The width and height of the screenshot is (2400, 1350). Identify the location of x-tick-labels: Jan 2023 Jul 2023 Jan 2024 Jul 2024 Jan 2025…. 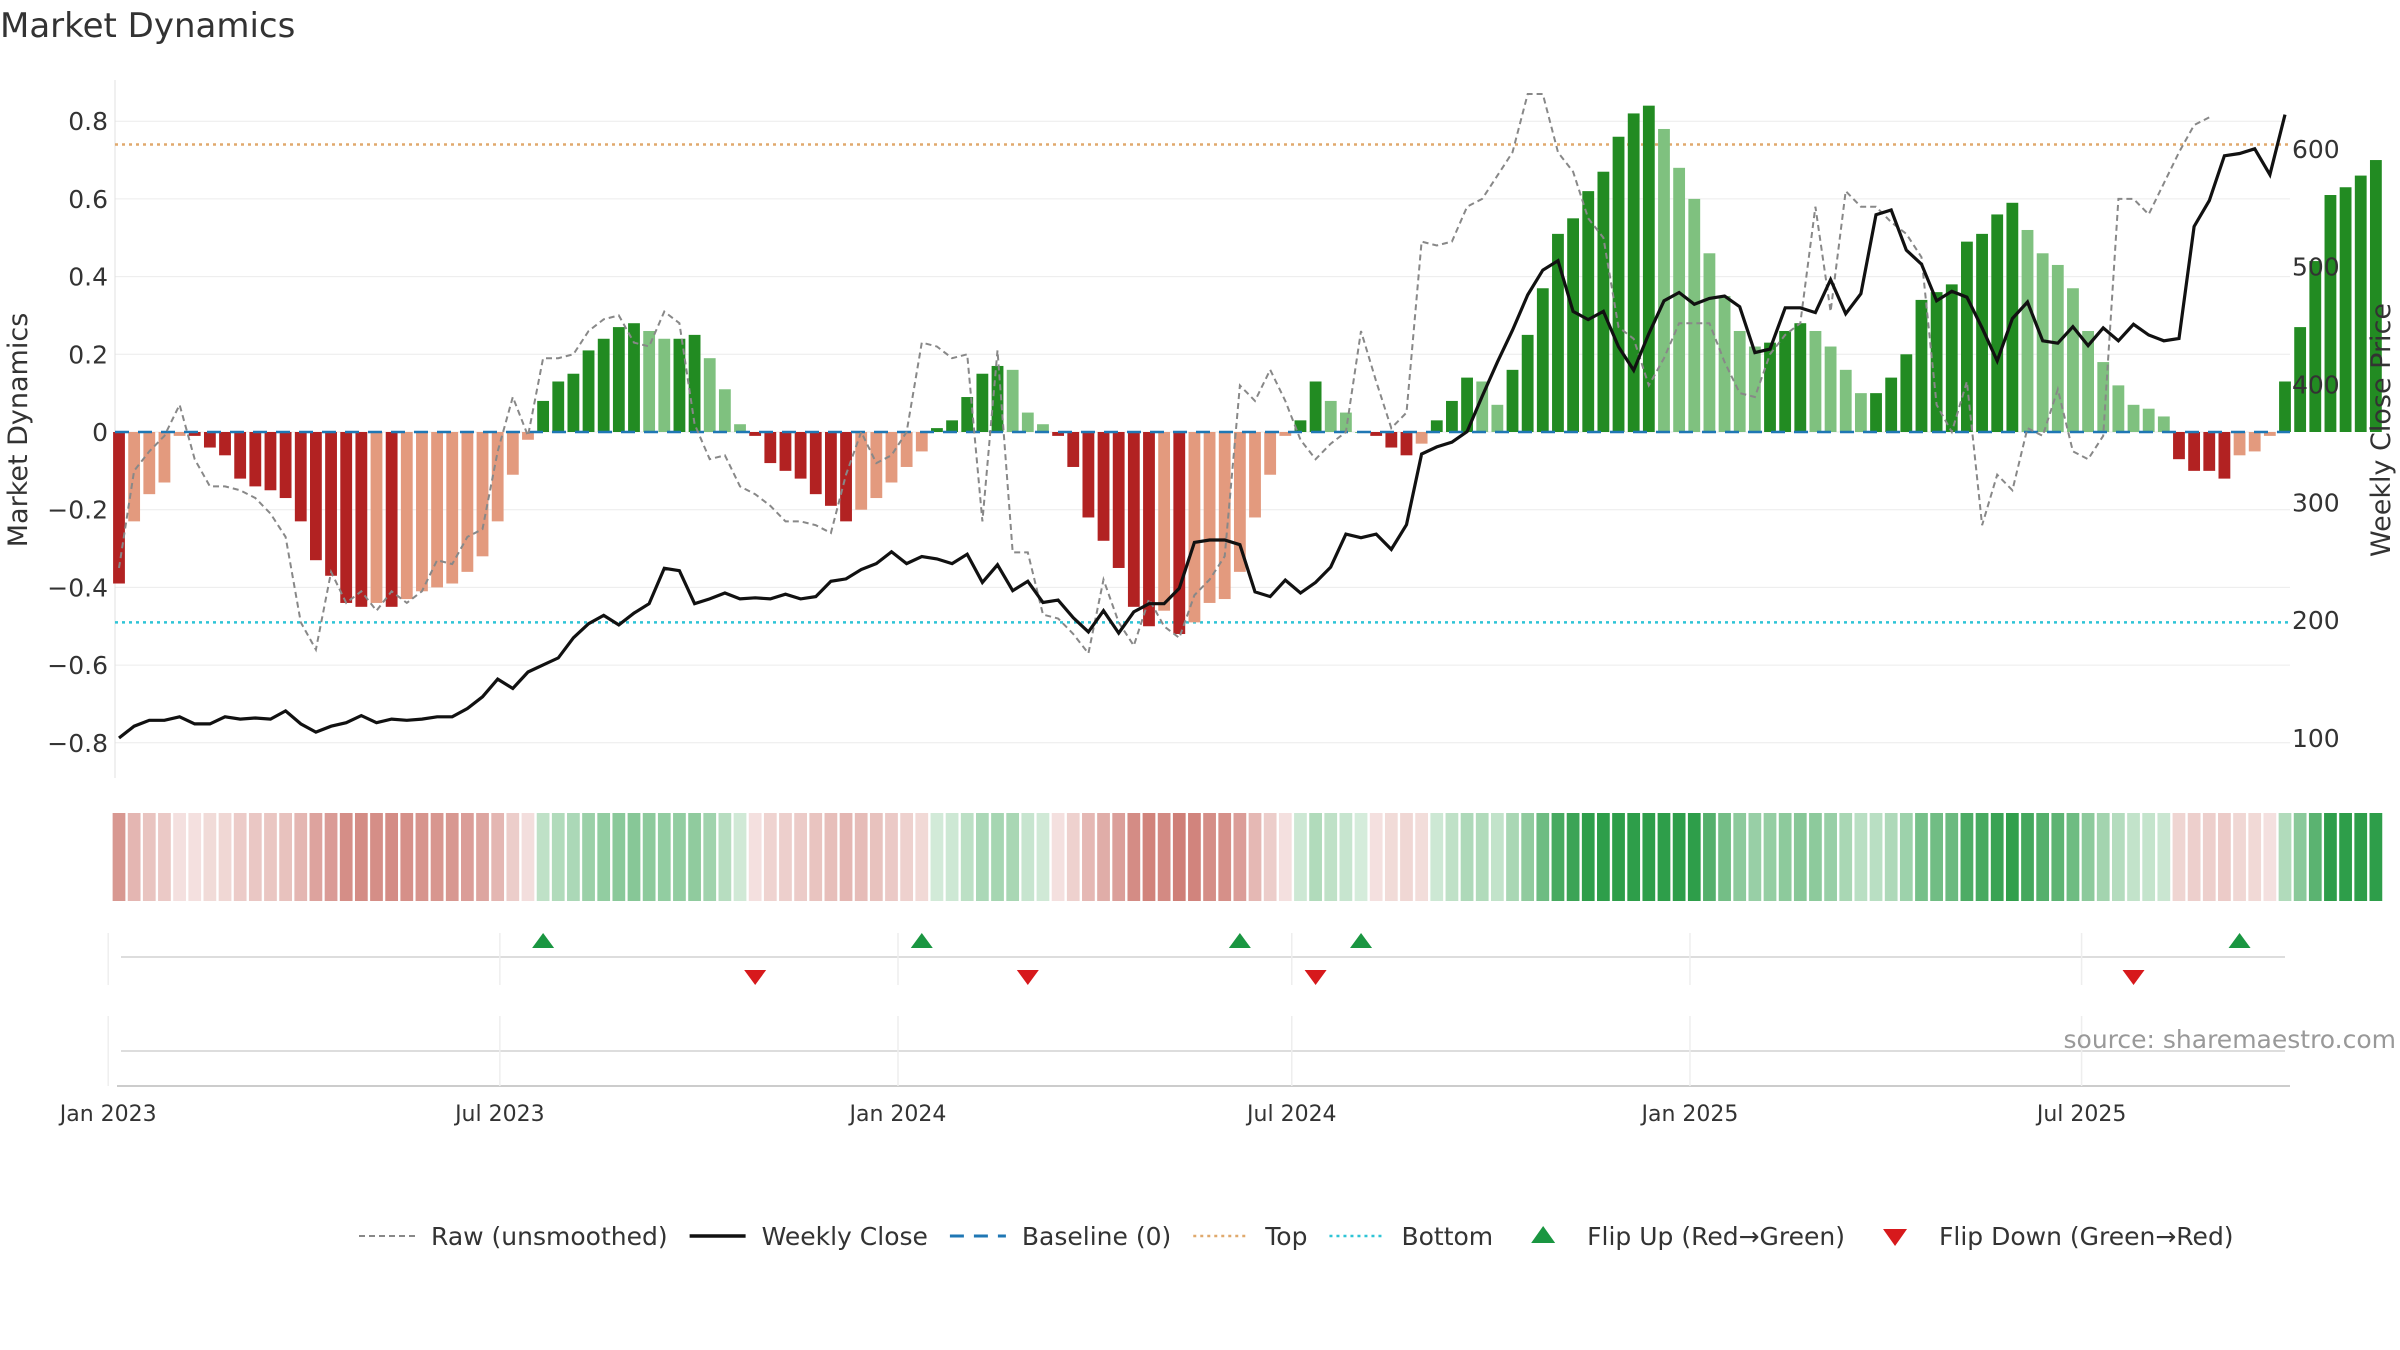
(1092, 1114).